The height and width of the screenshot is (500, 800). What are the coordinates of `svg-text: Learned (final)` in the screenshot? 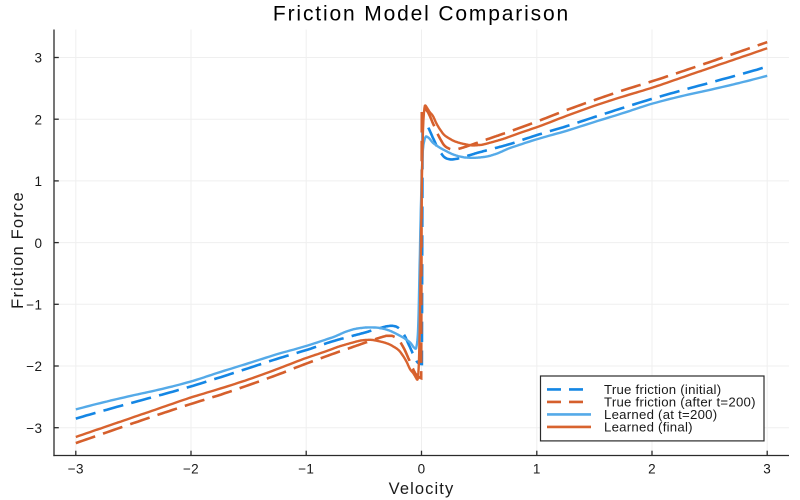 It's located at (648, 427).